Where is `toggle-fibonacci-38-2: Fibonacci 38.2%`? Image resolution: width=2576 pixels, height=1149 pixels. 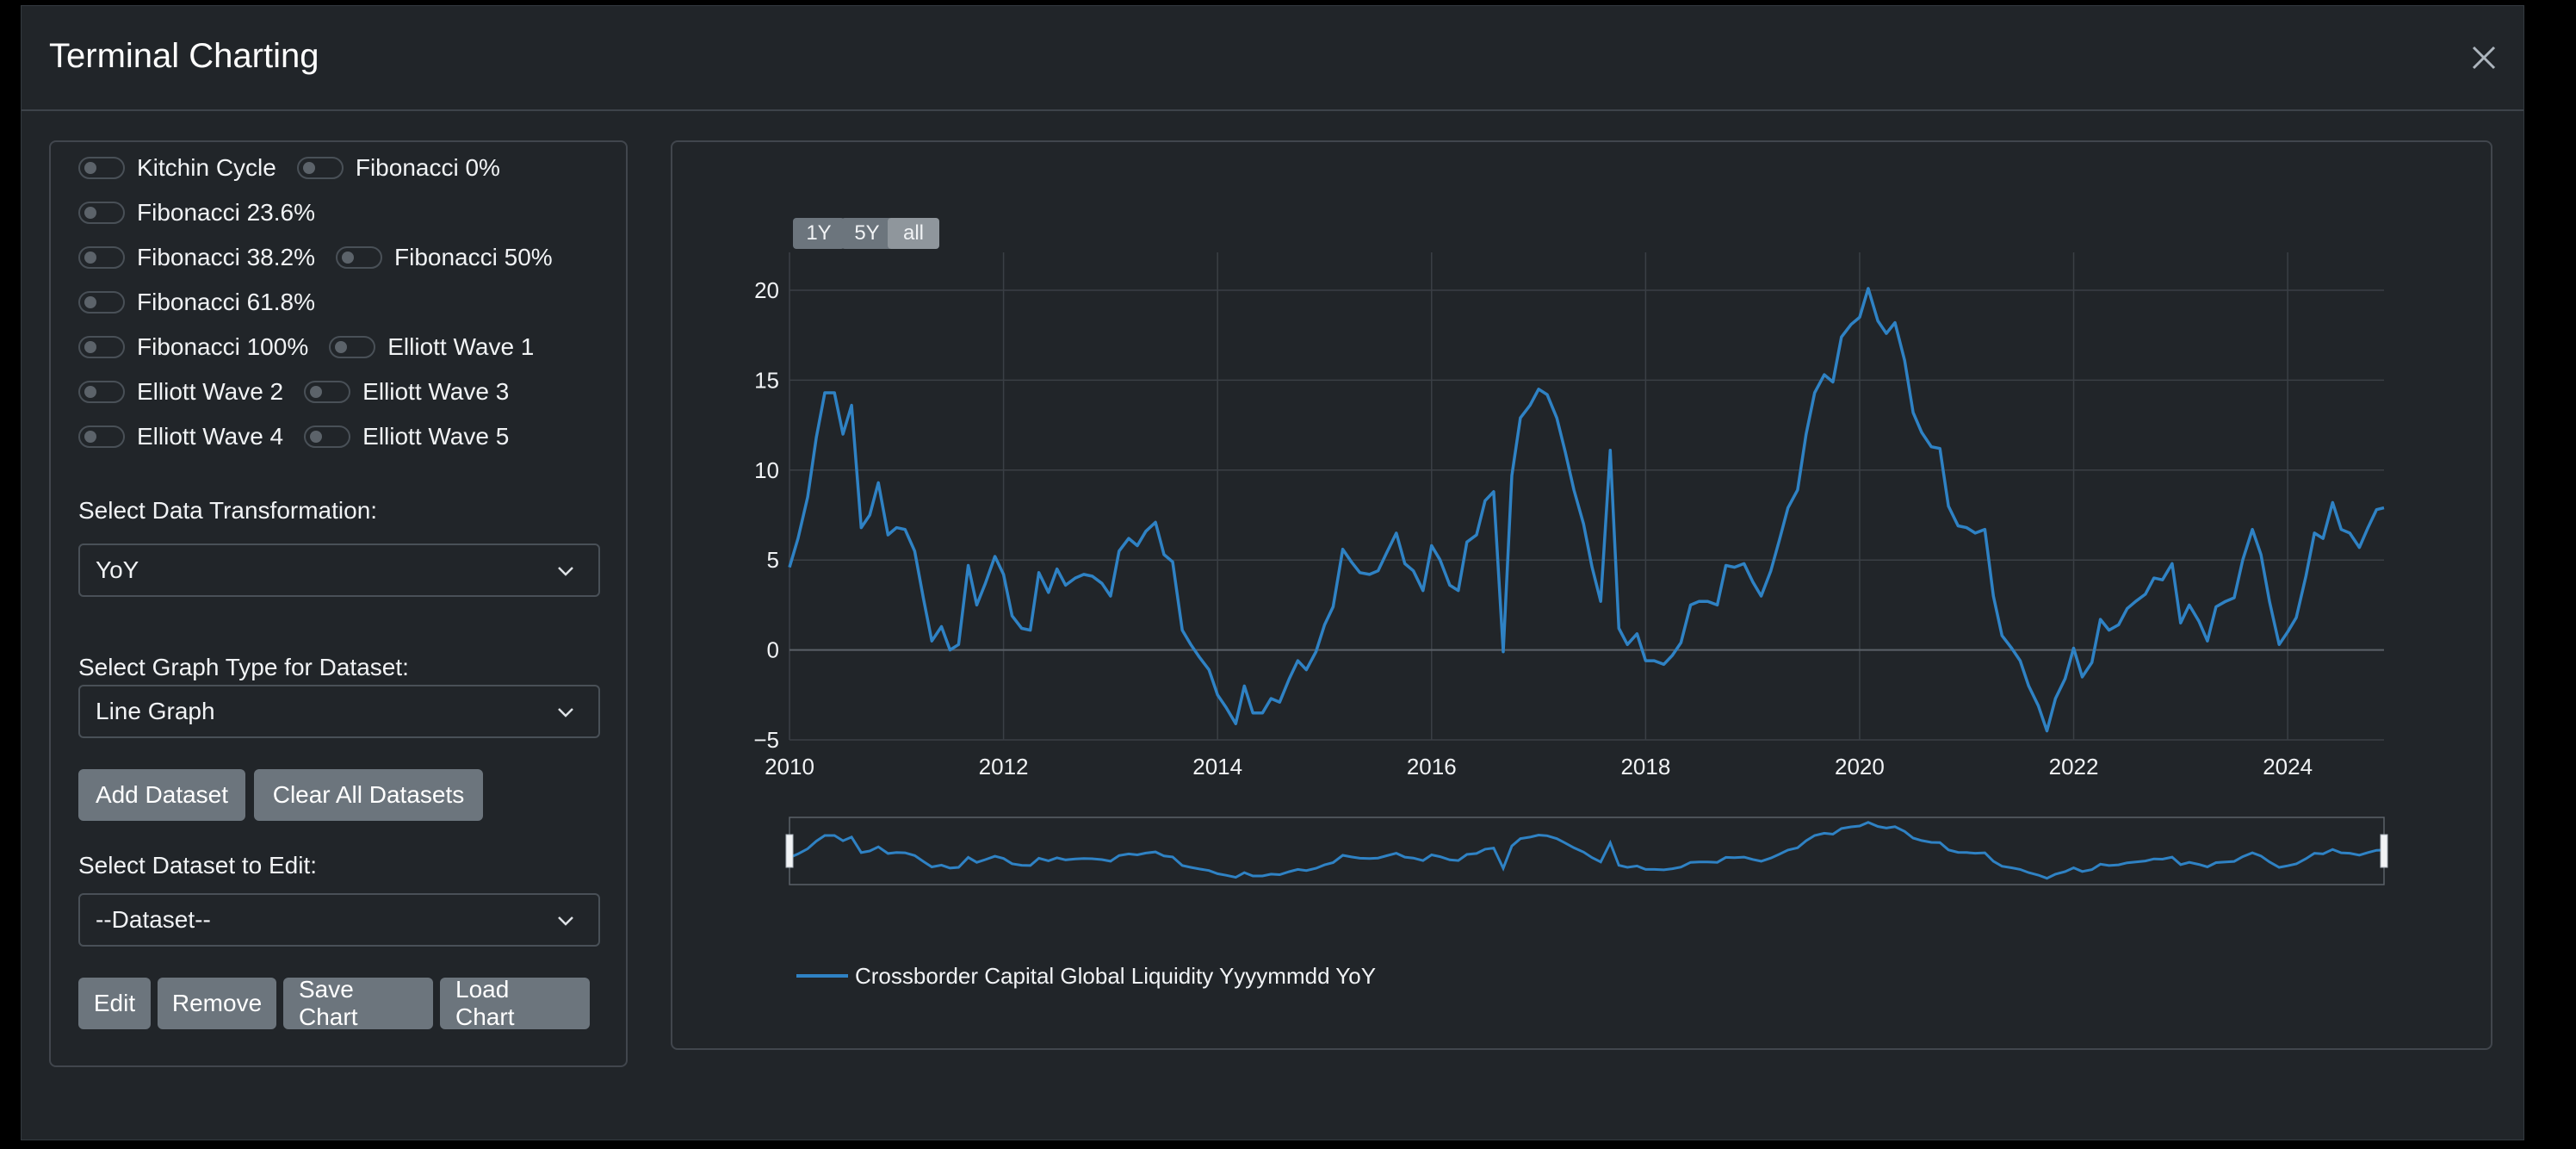
toggle-fibonacci-38-2: Fibonacci 38.2% is located at coordinates (197, 257).